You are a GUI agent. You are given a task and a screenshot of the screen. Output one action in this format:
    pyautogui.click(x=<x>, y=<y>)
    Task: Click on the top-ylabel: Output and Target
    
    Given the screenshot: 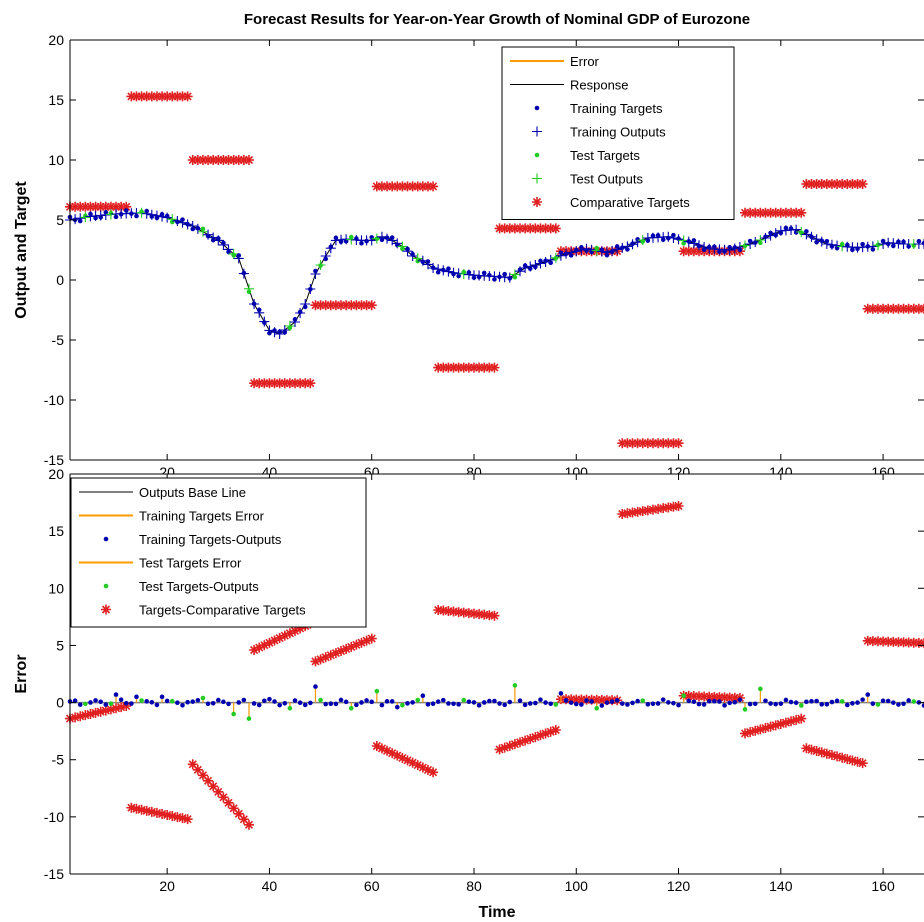 What is the action you would take?
    pyautogui.click(x=21, y=250)
    